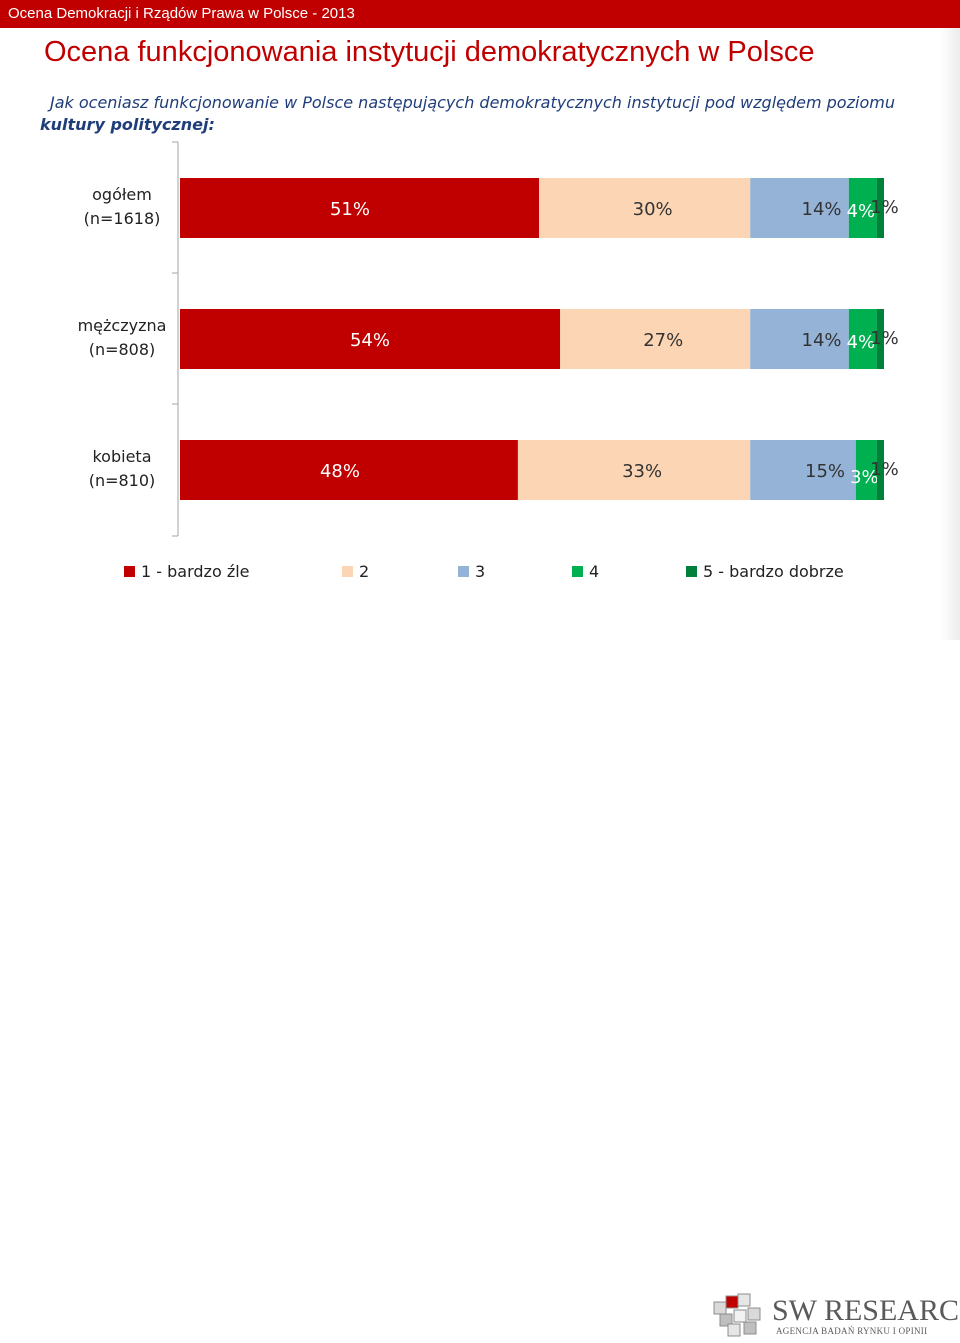 The height and width of the screenshot is (1343, 960). I want to click on legend-item: 4, so click(585, 571).